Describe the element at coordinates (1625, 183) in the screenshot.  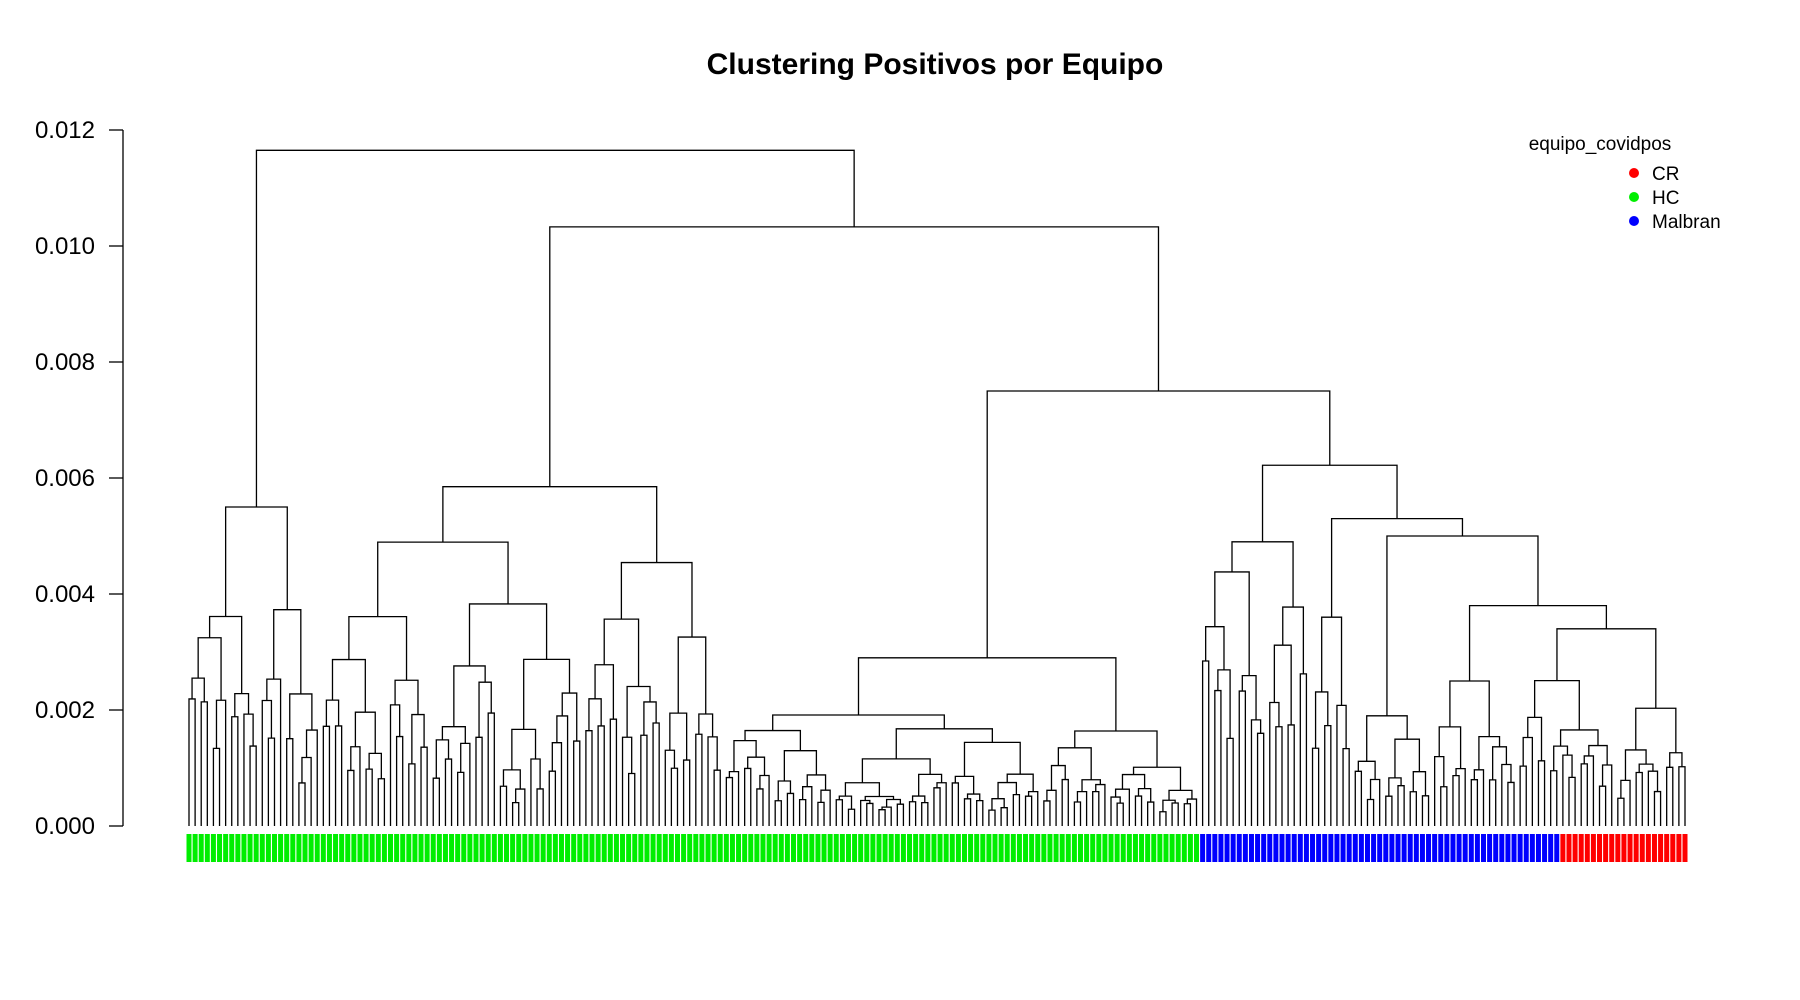
I see `legend: equipo_covidpos CR HC Malbran` at that location.